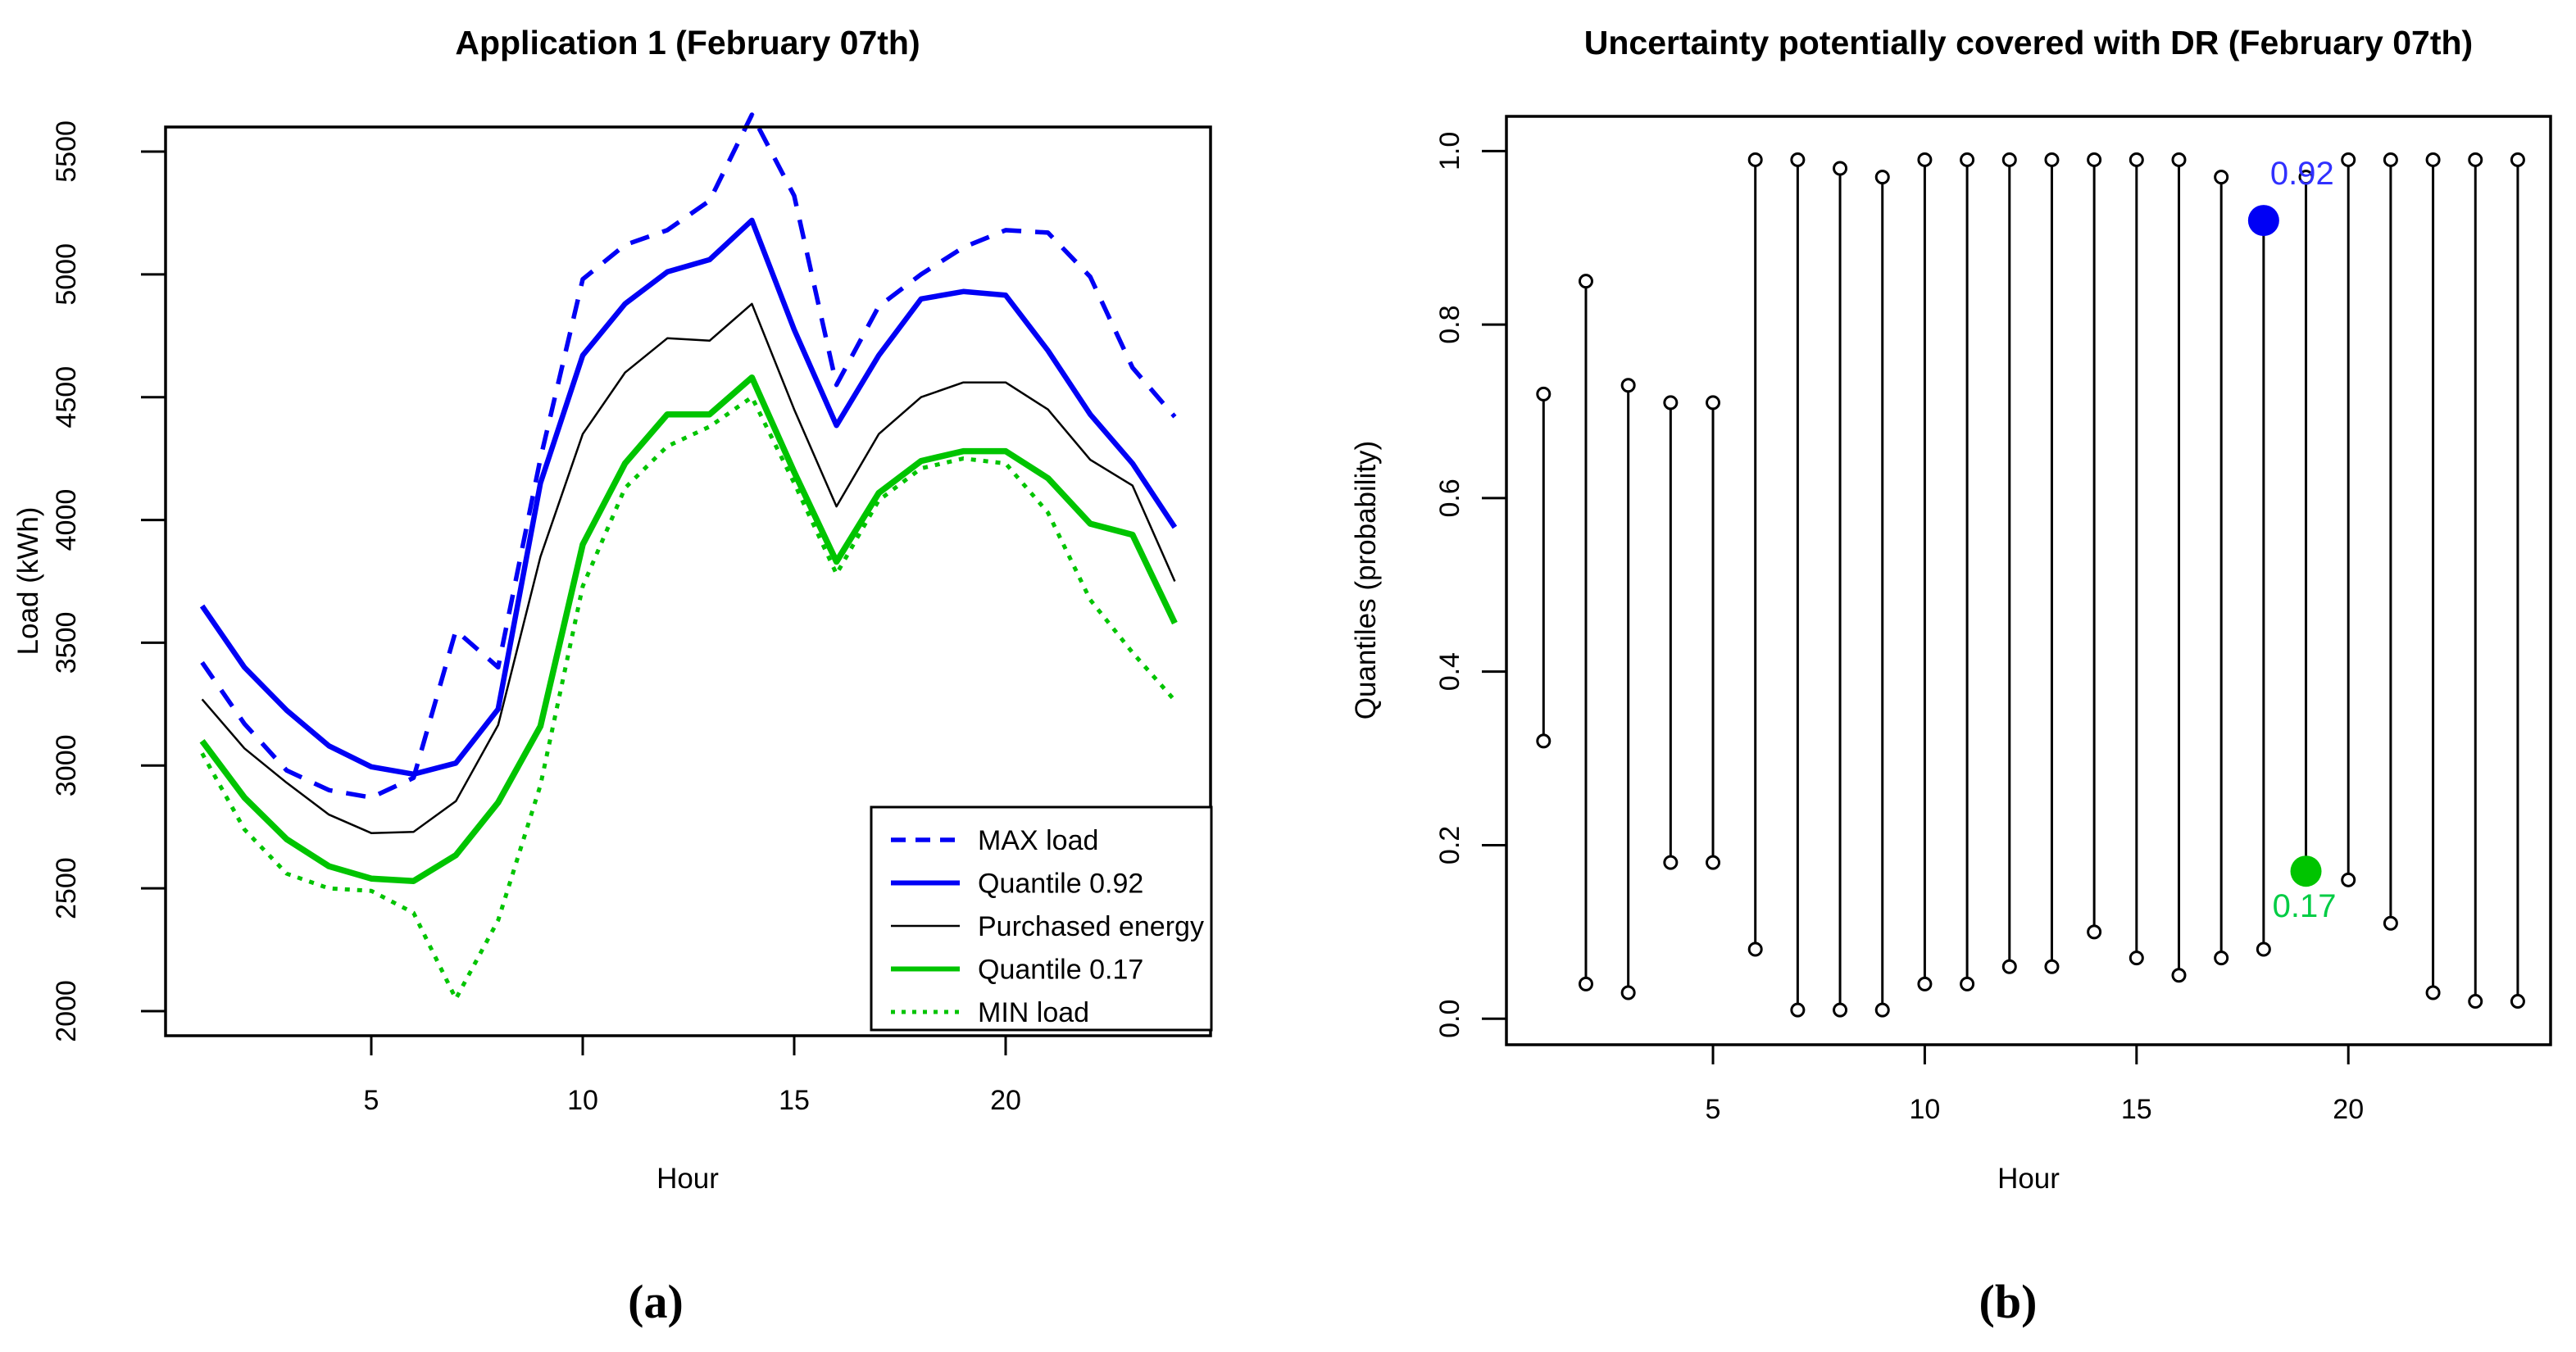 The image size is (2576, 1352). Describe the element at coordinates (2028, 1179) in the screenshot. I see `panel-b-x-axis-label: Hour` at that location.